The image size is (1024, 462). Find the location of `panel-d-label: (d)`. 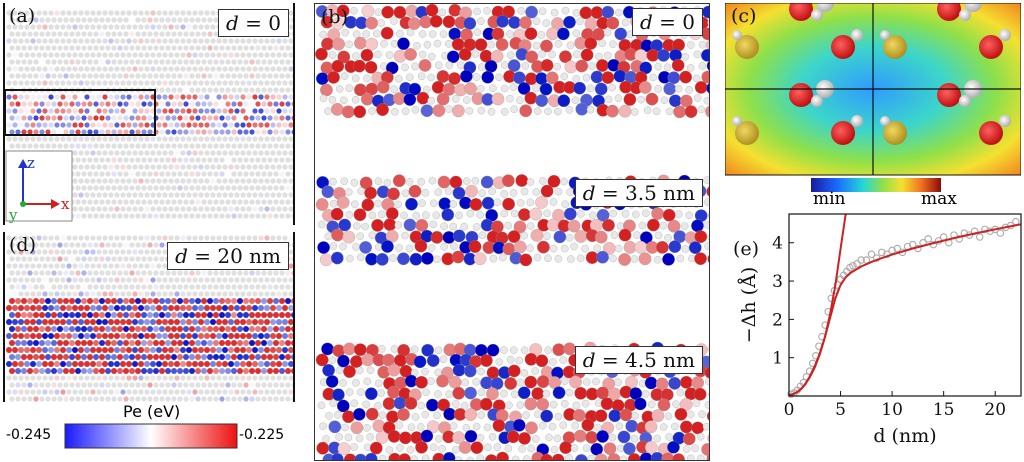

panel-d-label: (d) is located at coordinates (22, 245).